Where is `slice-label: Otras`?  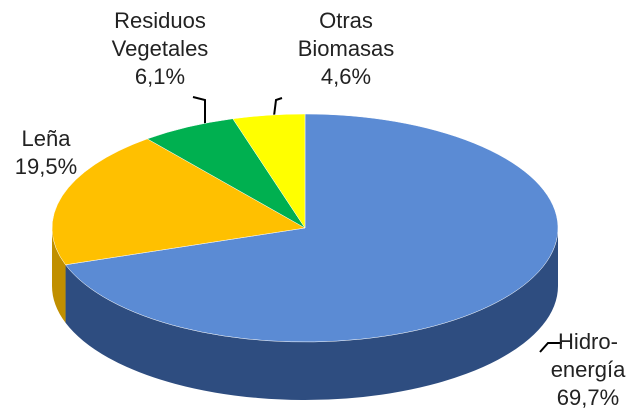 slice-label: Otras is located at coordinates (346, 20).